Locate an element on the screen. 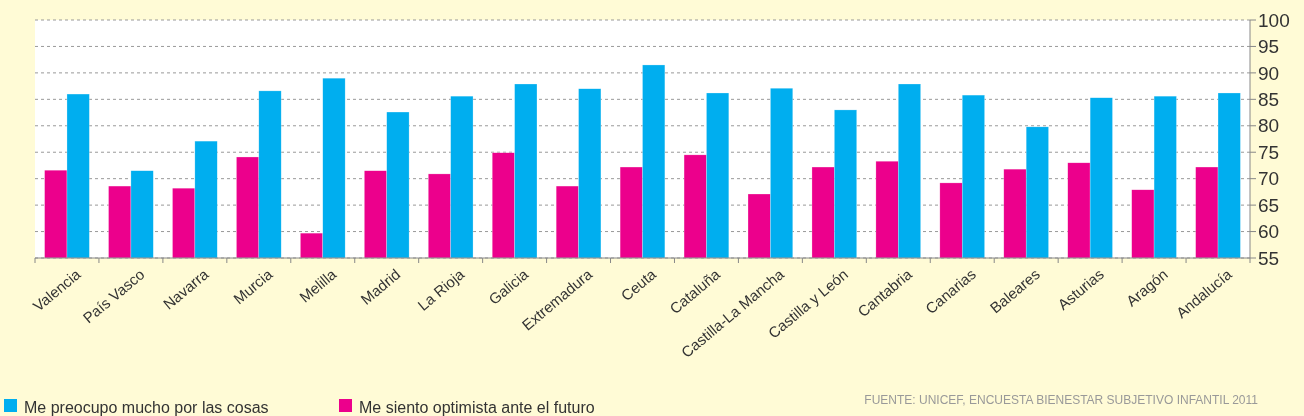 This screenshot has height=416, width=1304. source-note: FUENTE: UNICEF, ENCUESTA BIENESTAR SUBJETIVO INFANTIL 2011 is located at coordinates (1061, 400).